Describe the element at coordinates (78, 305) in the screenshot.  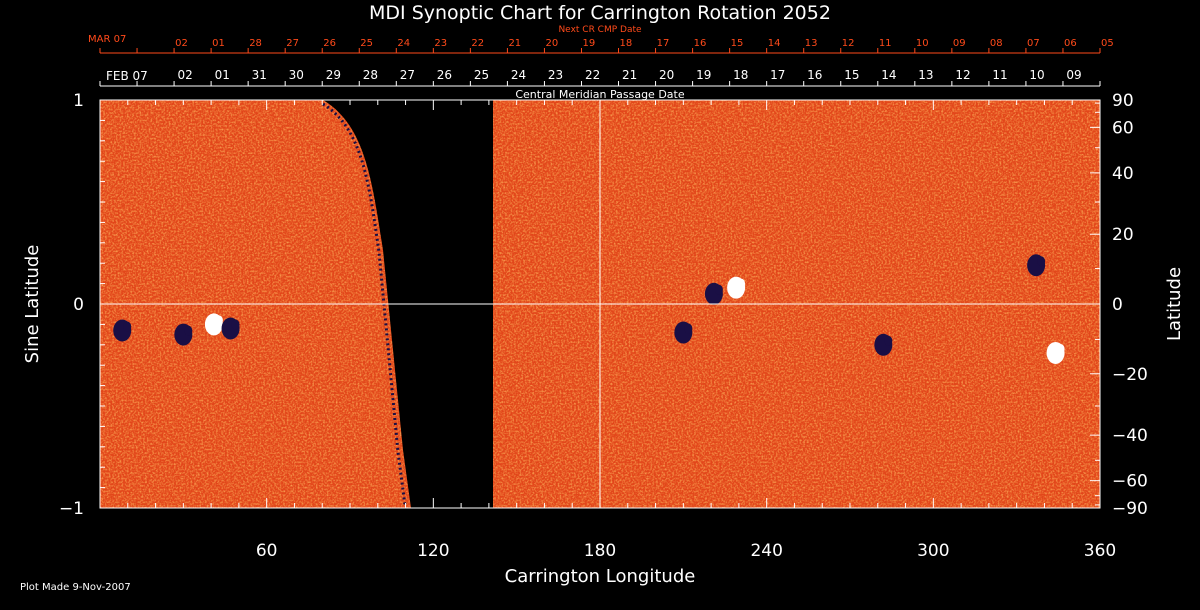
I see `y-left-tick-label: 0` at that location.